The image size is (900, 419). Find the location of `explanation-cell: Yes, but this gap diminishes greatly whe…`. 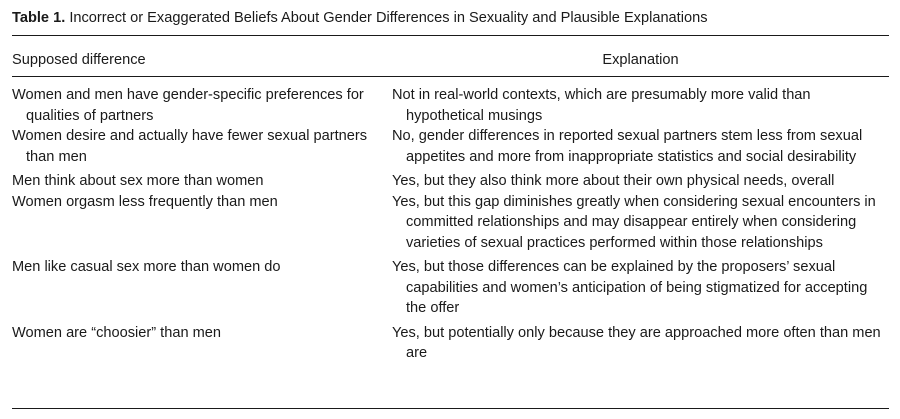

explanation-cell: Yes, but this gap diminishes greatly whe… is located at coordinates (634, 222).